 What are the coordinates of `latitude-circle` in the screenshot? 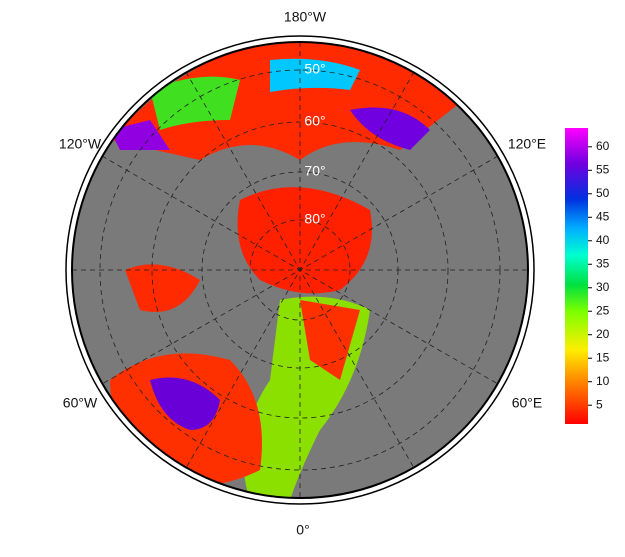 It's located at (300, 270).